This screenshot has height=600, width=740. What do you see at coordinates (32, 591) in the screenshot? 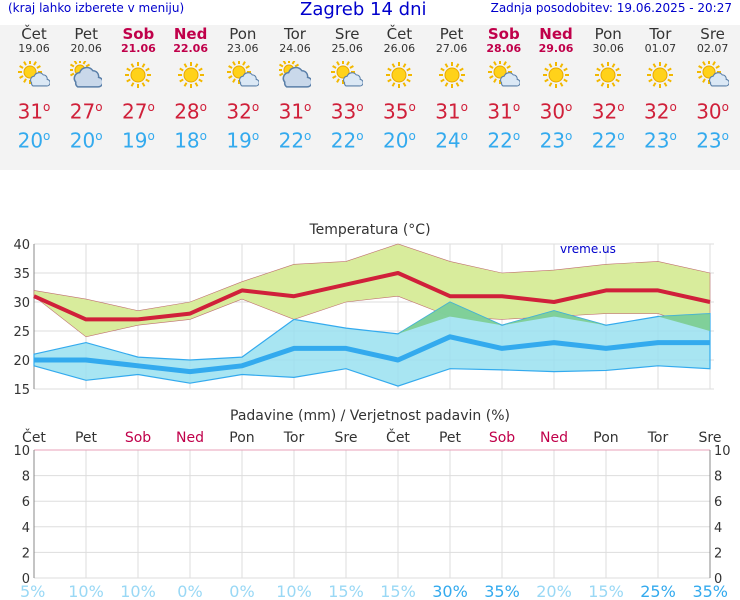
I see `precip-probability-label: 5%` at bounding box center [32, 591].